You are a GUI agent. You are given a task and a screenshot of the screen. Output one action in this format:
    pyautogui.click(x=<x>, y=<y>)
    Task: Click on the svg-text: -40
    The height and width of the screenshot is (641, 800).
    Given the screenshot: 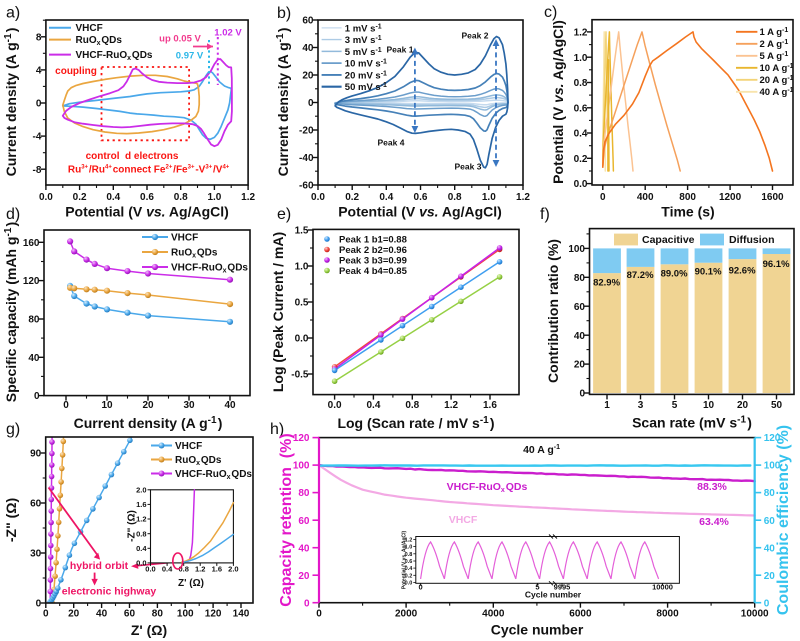 What is the action you would take?
    pyautogui.click(x=306, y=158)
    